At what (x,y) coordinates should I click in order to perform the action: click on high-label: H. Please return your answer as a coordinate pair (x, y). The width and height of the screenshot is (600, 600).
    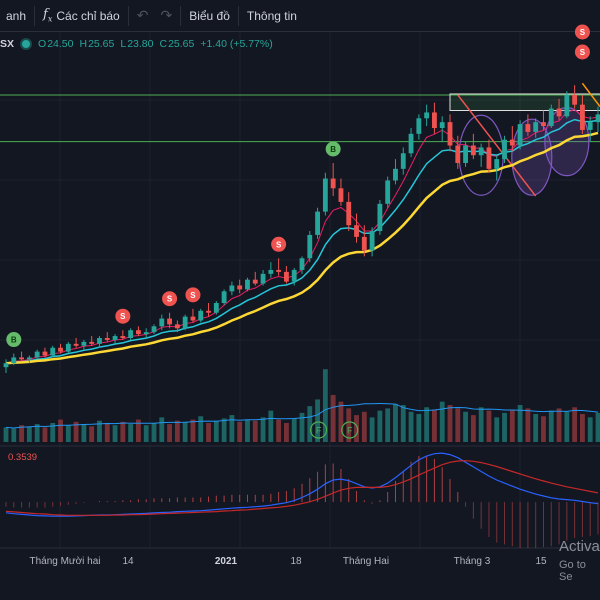
    Looking at the image, I should click on (83, 44).